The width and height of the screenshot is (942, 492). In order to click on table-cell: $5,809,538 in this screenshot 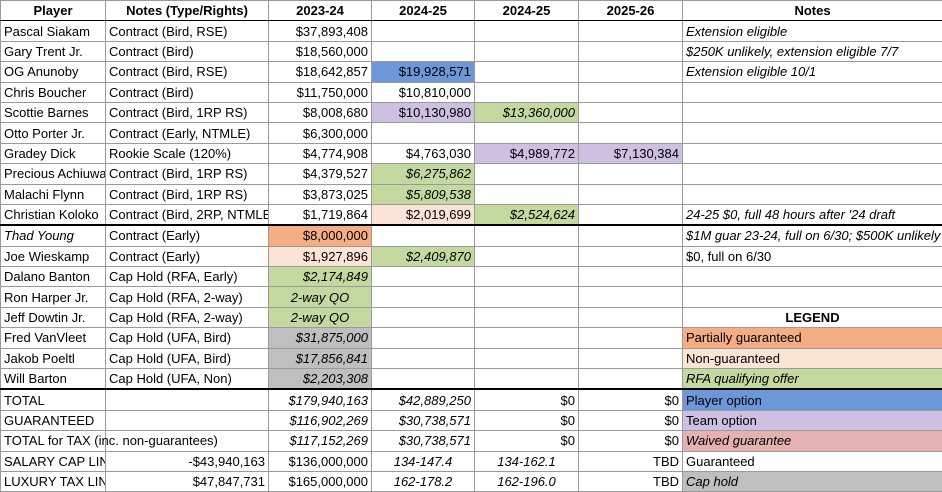, I will do `click(423, 194)`.